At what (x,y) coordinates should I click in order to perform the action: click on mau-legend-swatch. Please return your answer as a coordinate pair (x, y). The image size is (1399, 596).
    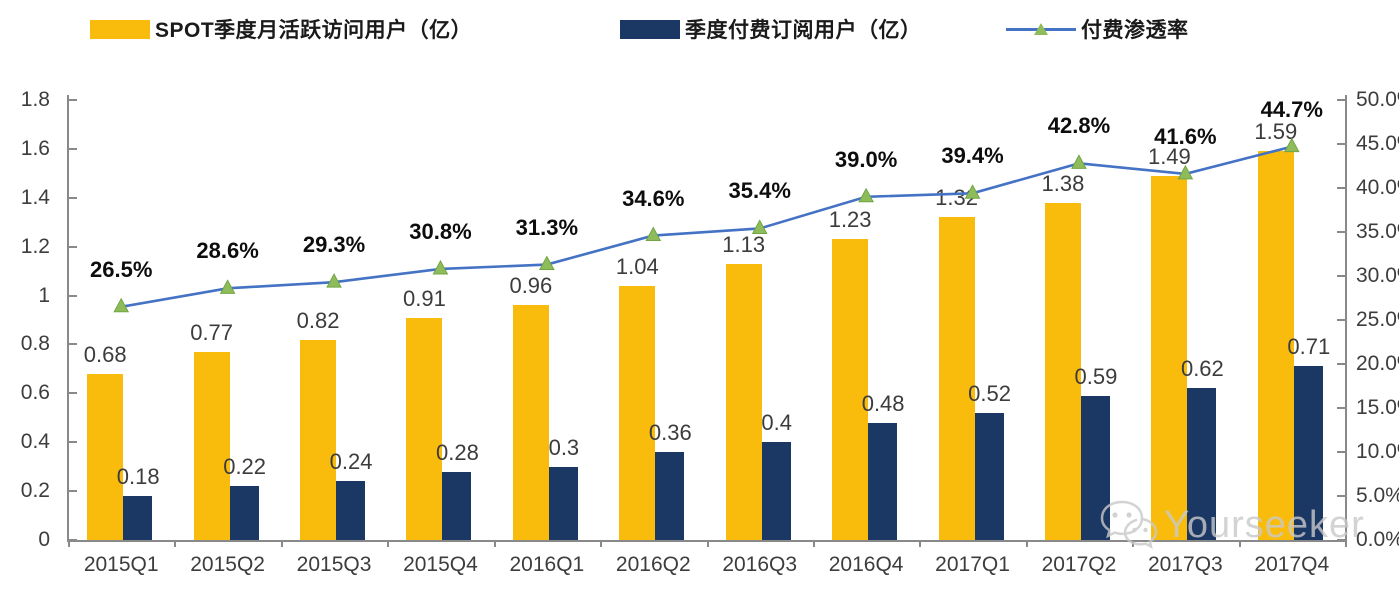
    Looking at the image, I should click on (120, 29).